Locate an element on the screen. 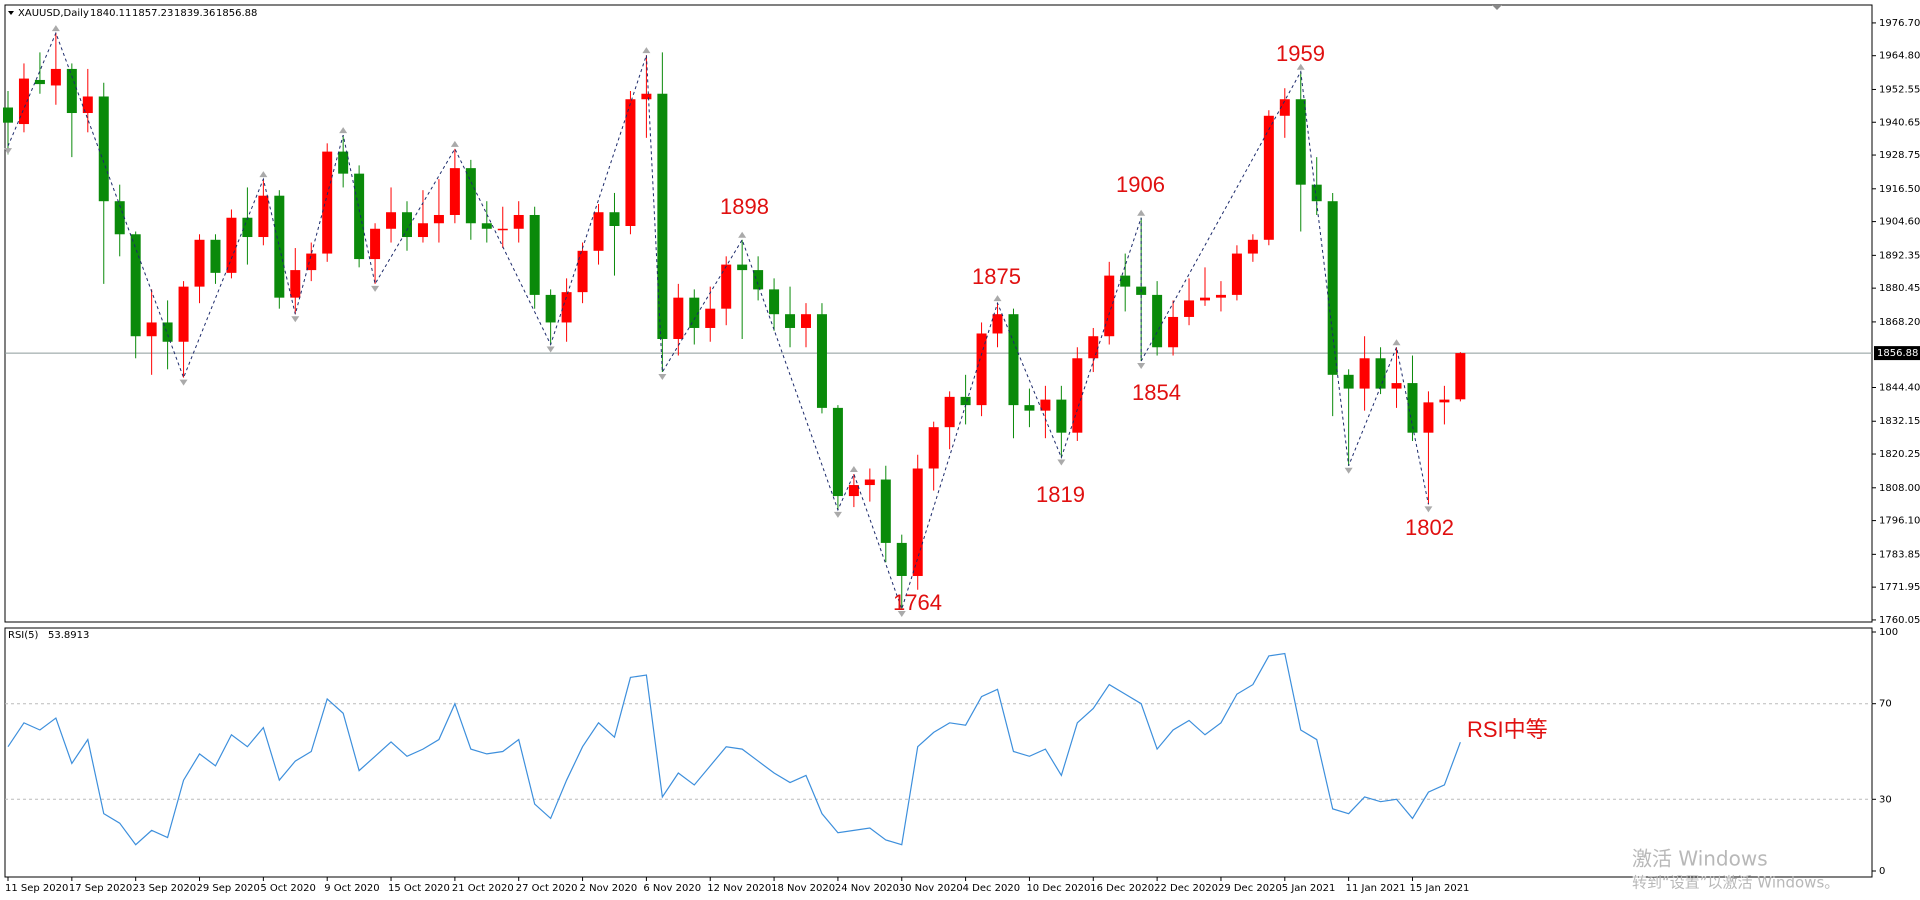 Image resolution: width=1920 pixels, height=900 pixels. annotation: 1802 is located at coordinates (1429, 527).